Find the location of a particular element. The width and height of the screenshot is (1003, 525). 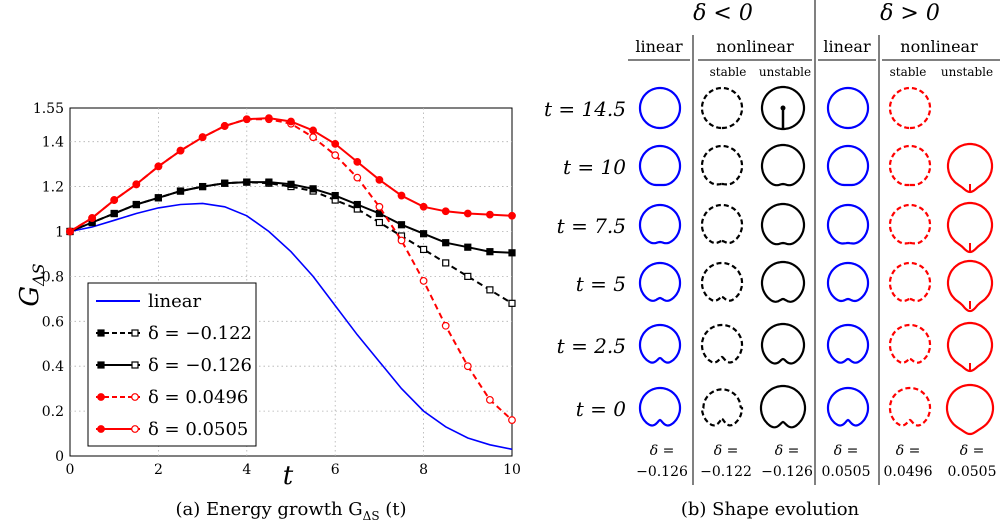

legend-label: linear is located at coordinates (174, 301).